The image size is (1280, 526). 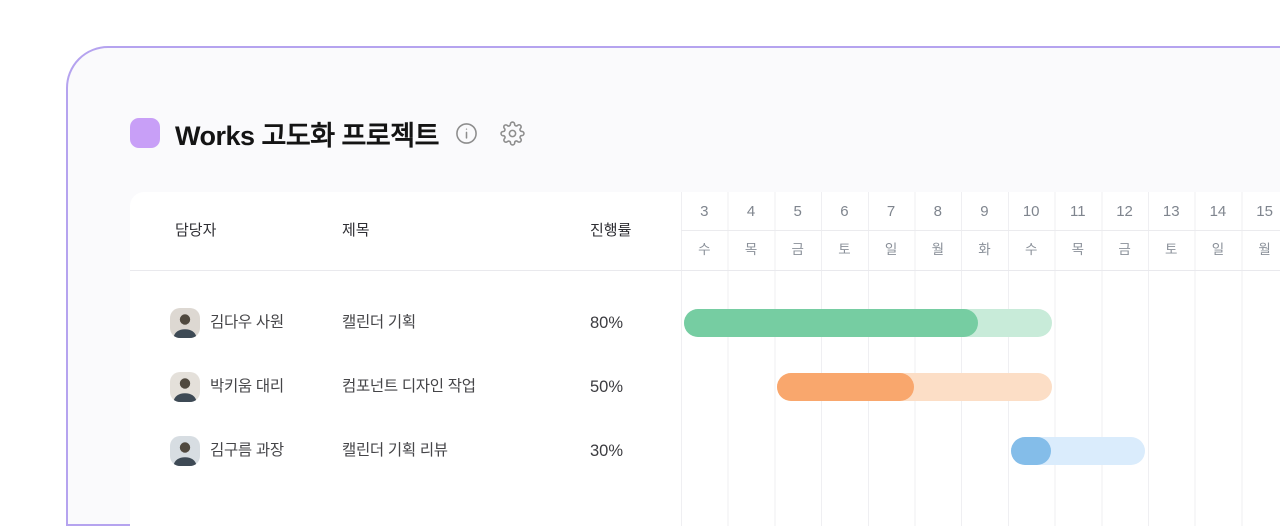 I want to click on task-progress: 50%, so click(x=607, y=387).